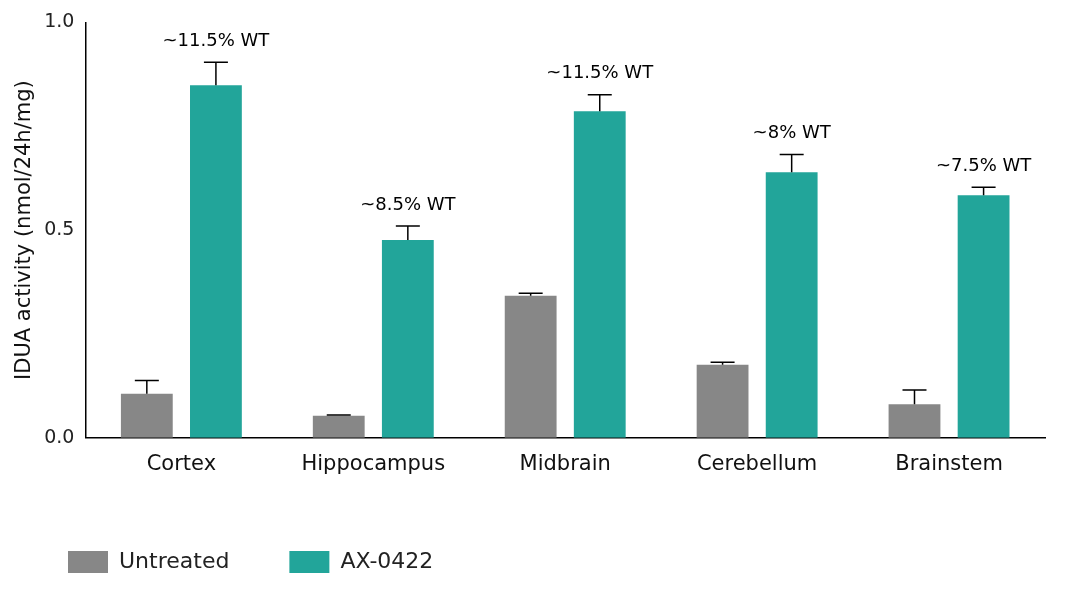 Image resolution: width=1073 pixels, height=591 pixels. I want to click on y-tick-label: 1.0, so click(59, 20).